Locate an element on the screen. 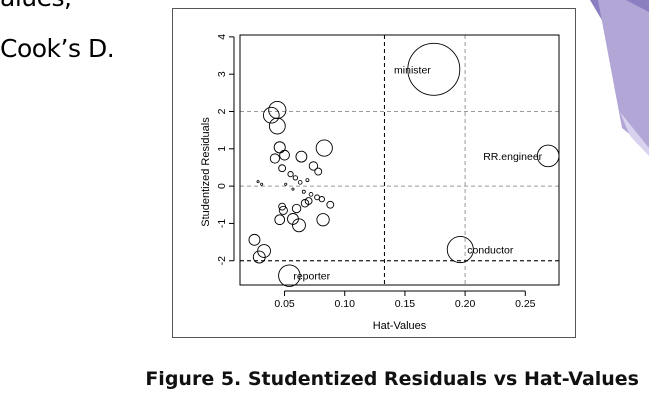 The width and height of the screenshot is (649, 401). deco-lavender-band is located at coordinates (623, 75).